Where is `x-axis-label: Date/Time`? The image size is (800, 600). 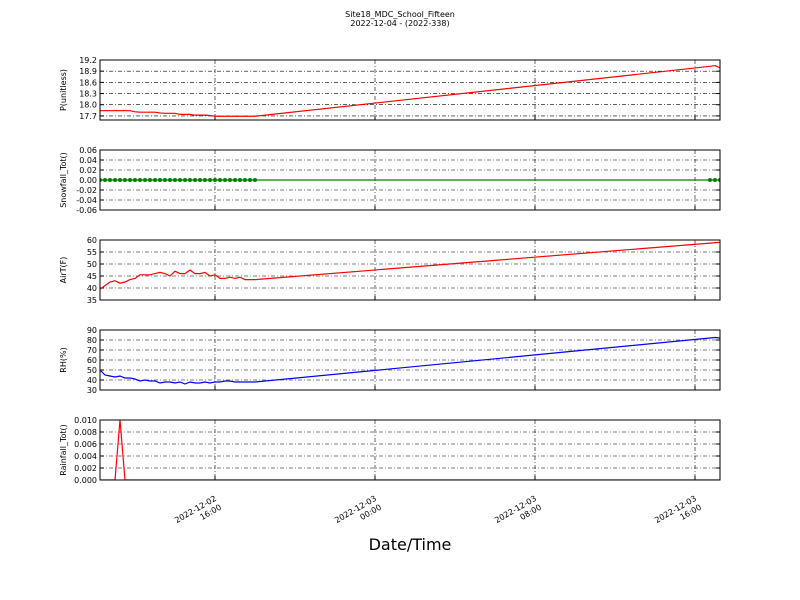
x-axis-label: Date/Time is located at coordinates (410, 544).